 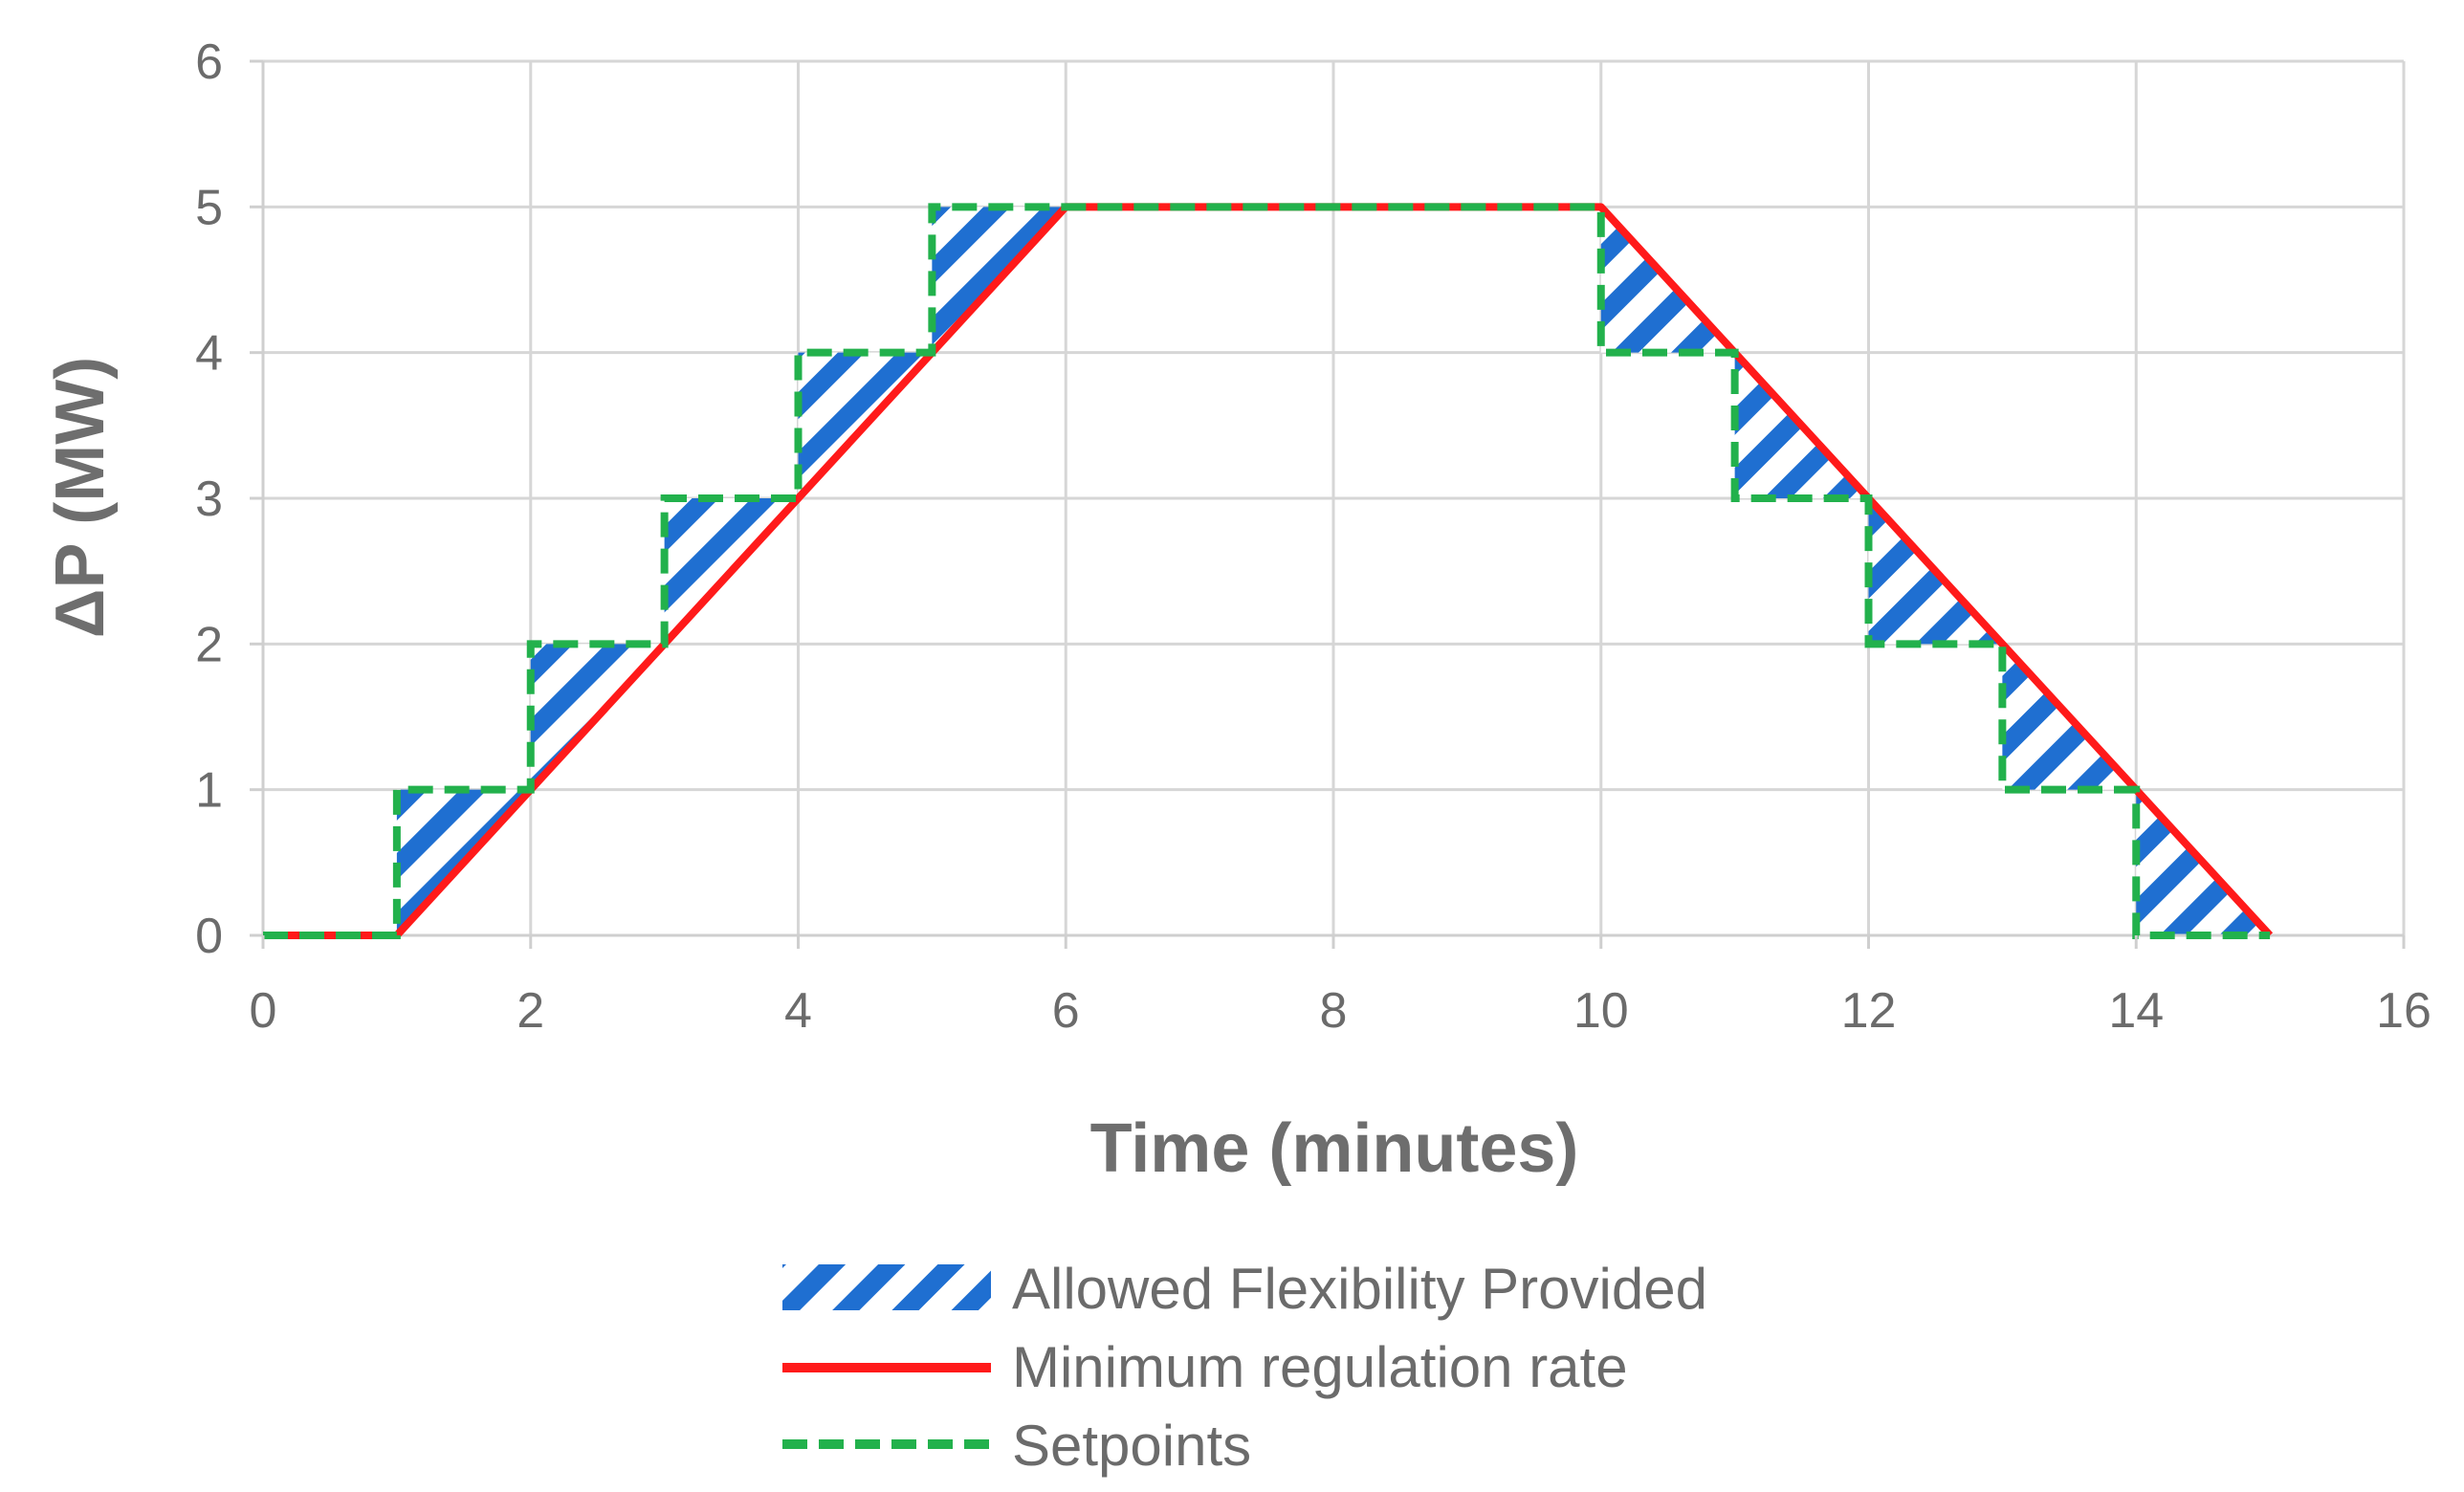 What do you see at coordinates (209, 791) in the screenshot?
I see `y-tick-label-1: 1` at bounding box center [209, 791].